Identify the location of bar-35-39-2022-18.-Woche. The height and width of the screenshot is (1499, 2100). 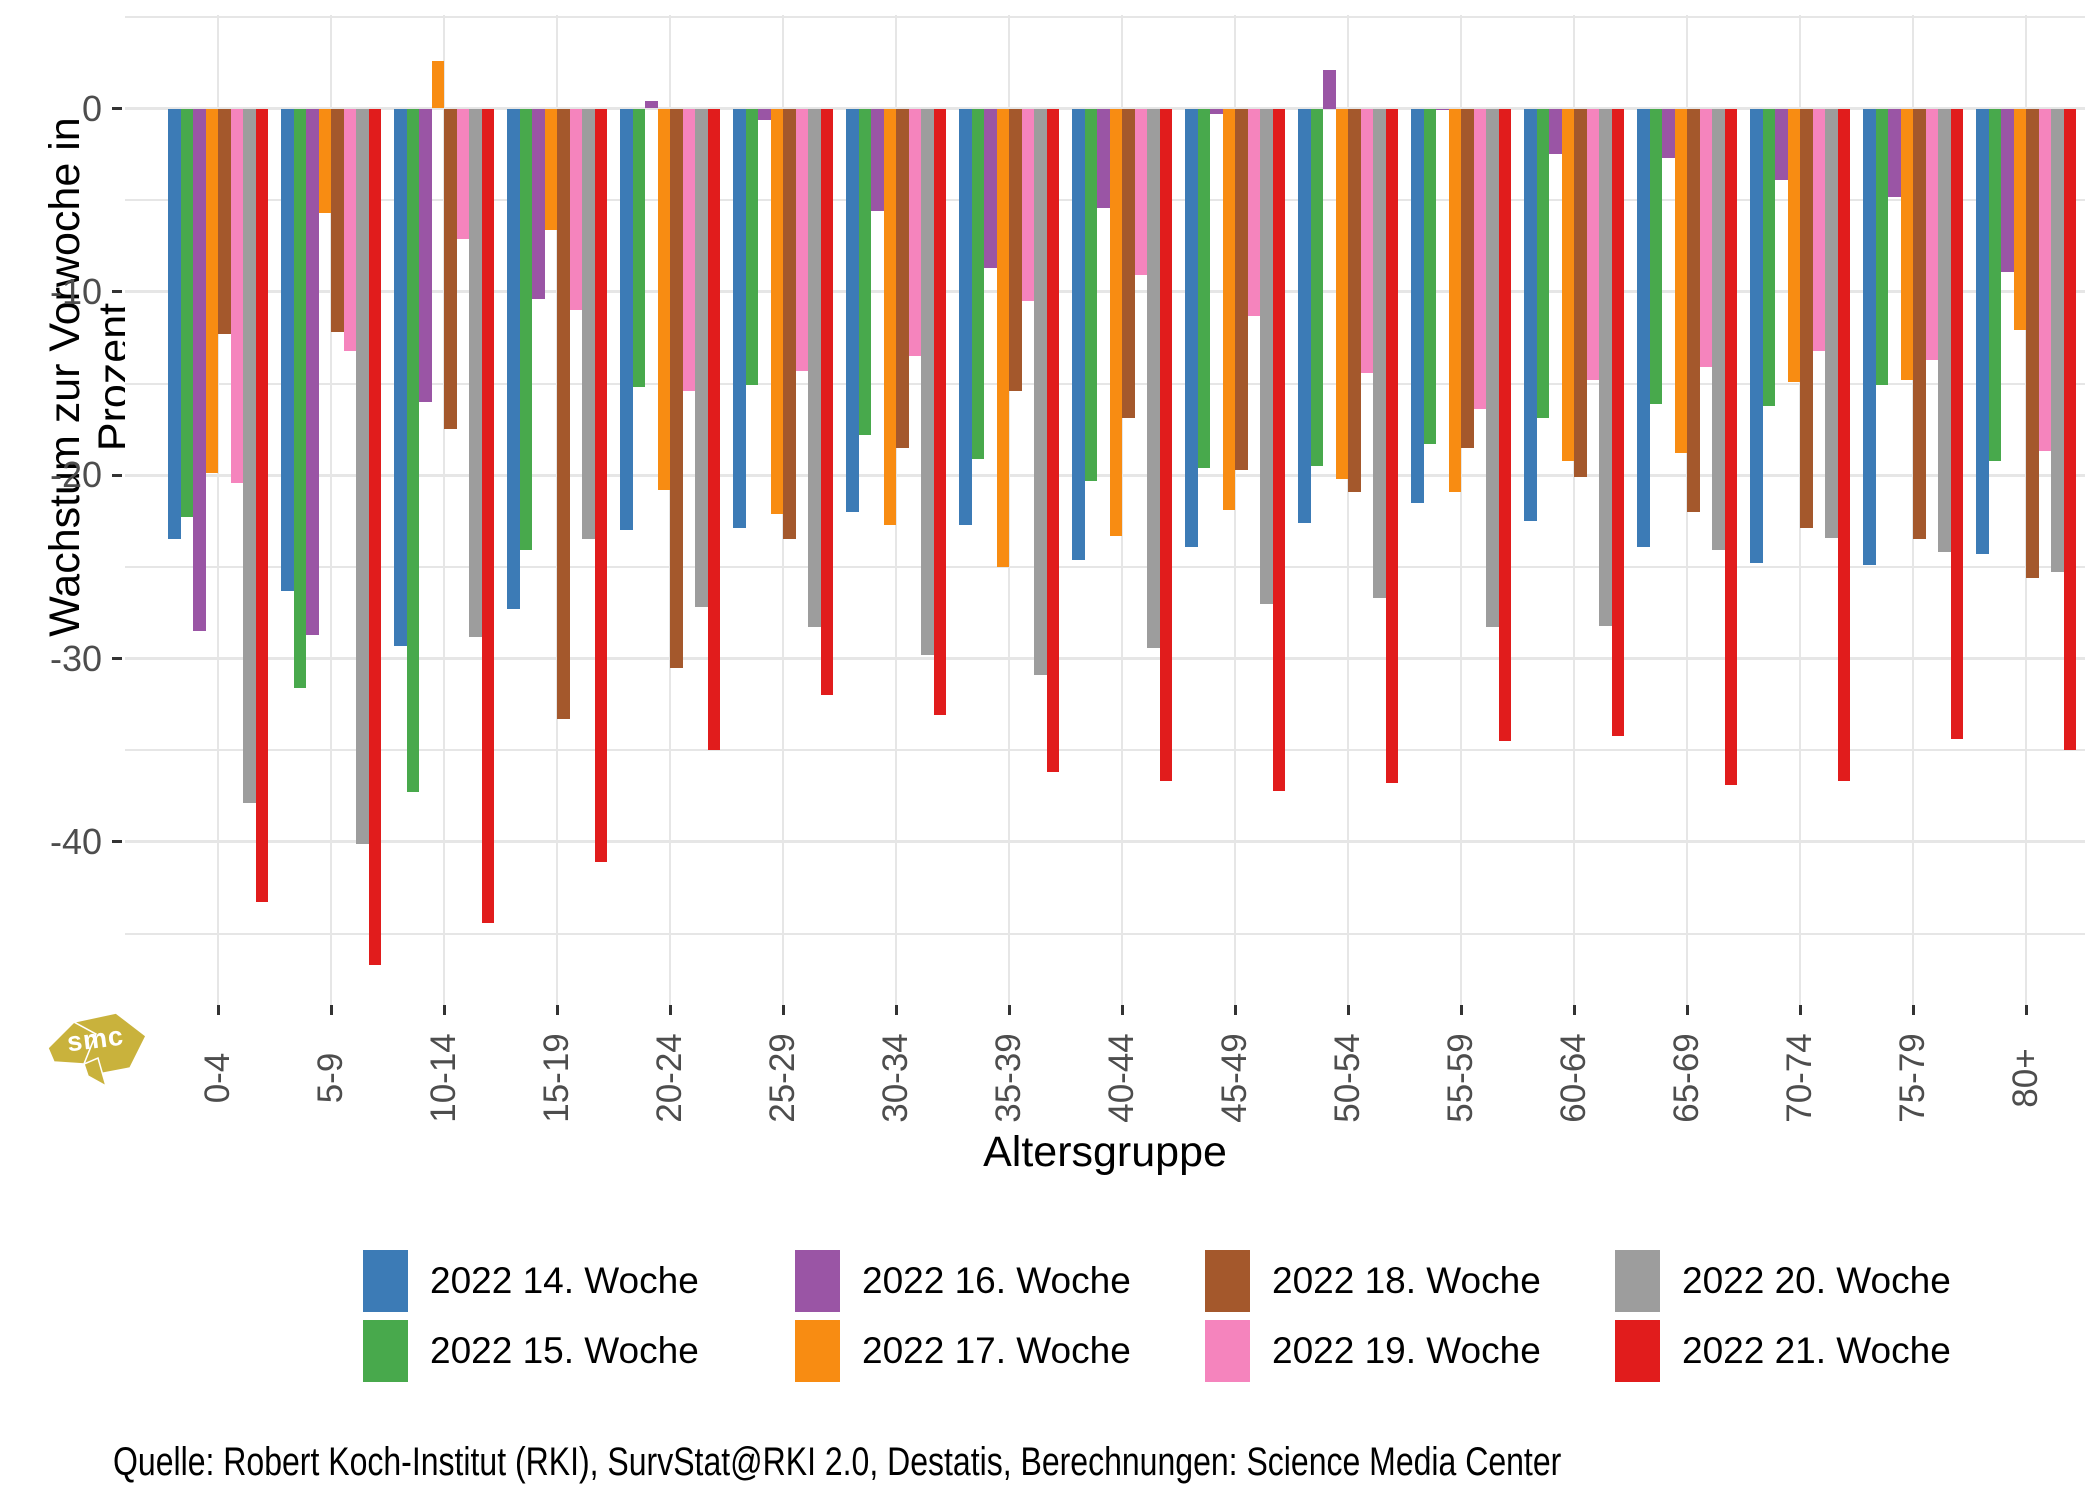
(1015, 249).